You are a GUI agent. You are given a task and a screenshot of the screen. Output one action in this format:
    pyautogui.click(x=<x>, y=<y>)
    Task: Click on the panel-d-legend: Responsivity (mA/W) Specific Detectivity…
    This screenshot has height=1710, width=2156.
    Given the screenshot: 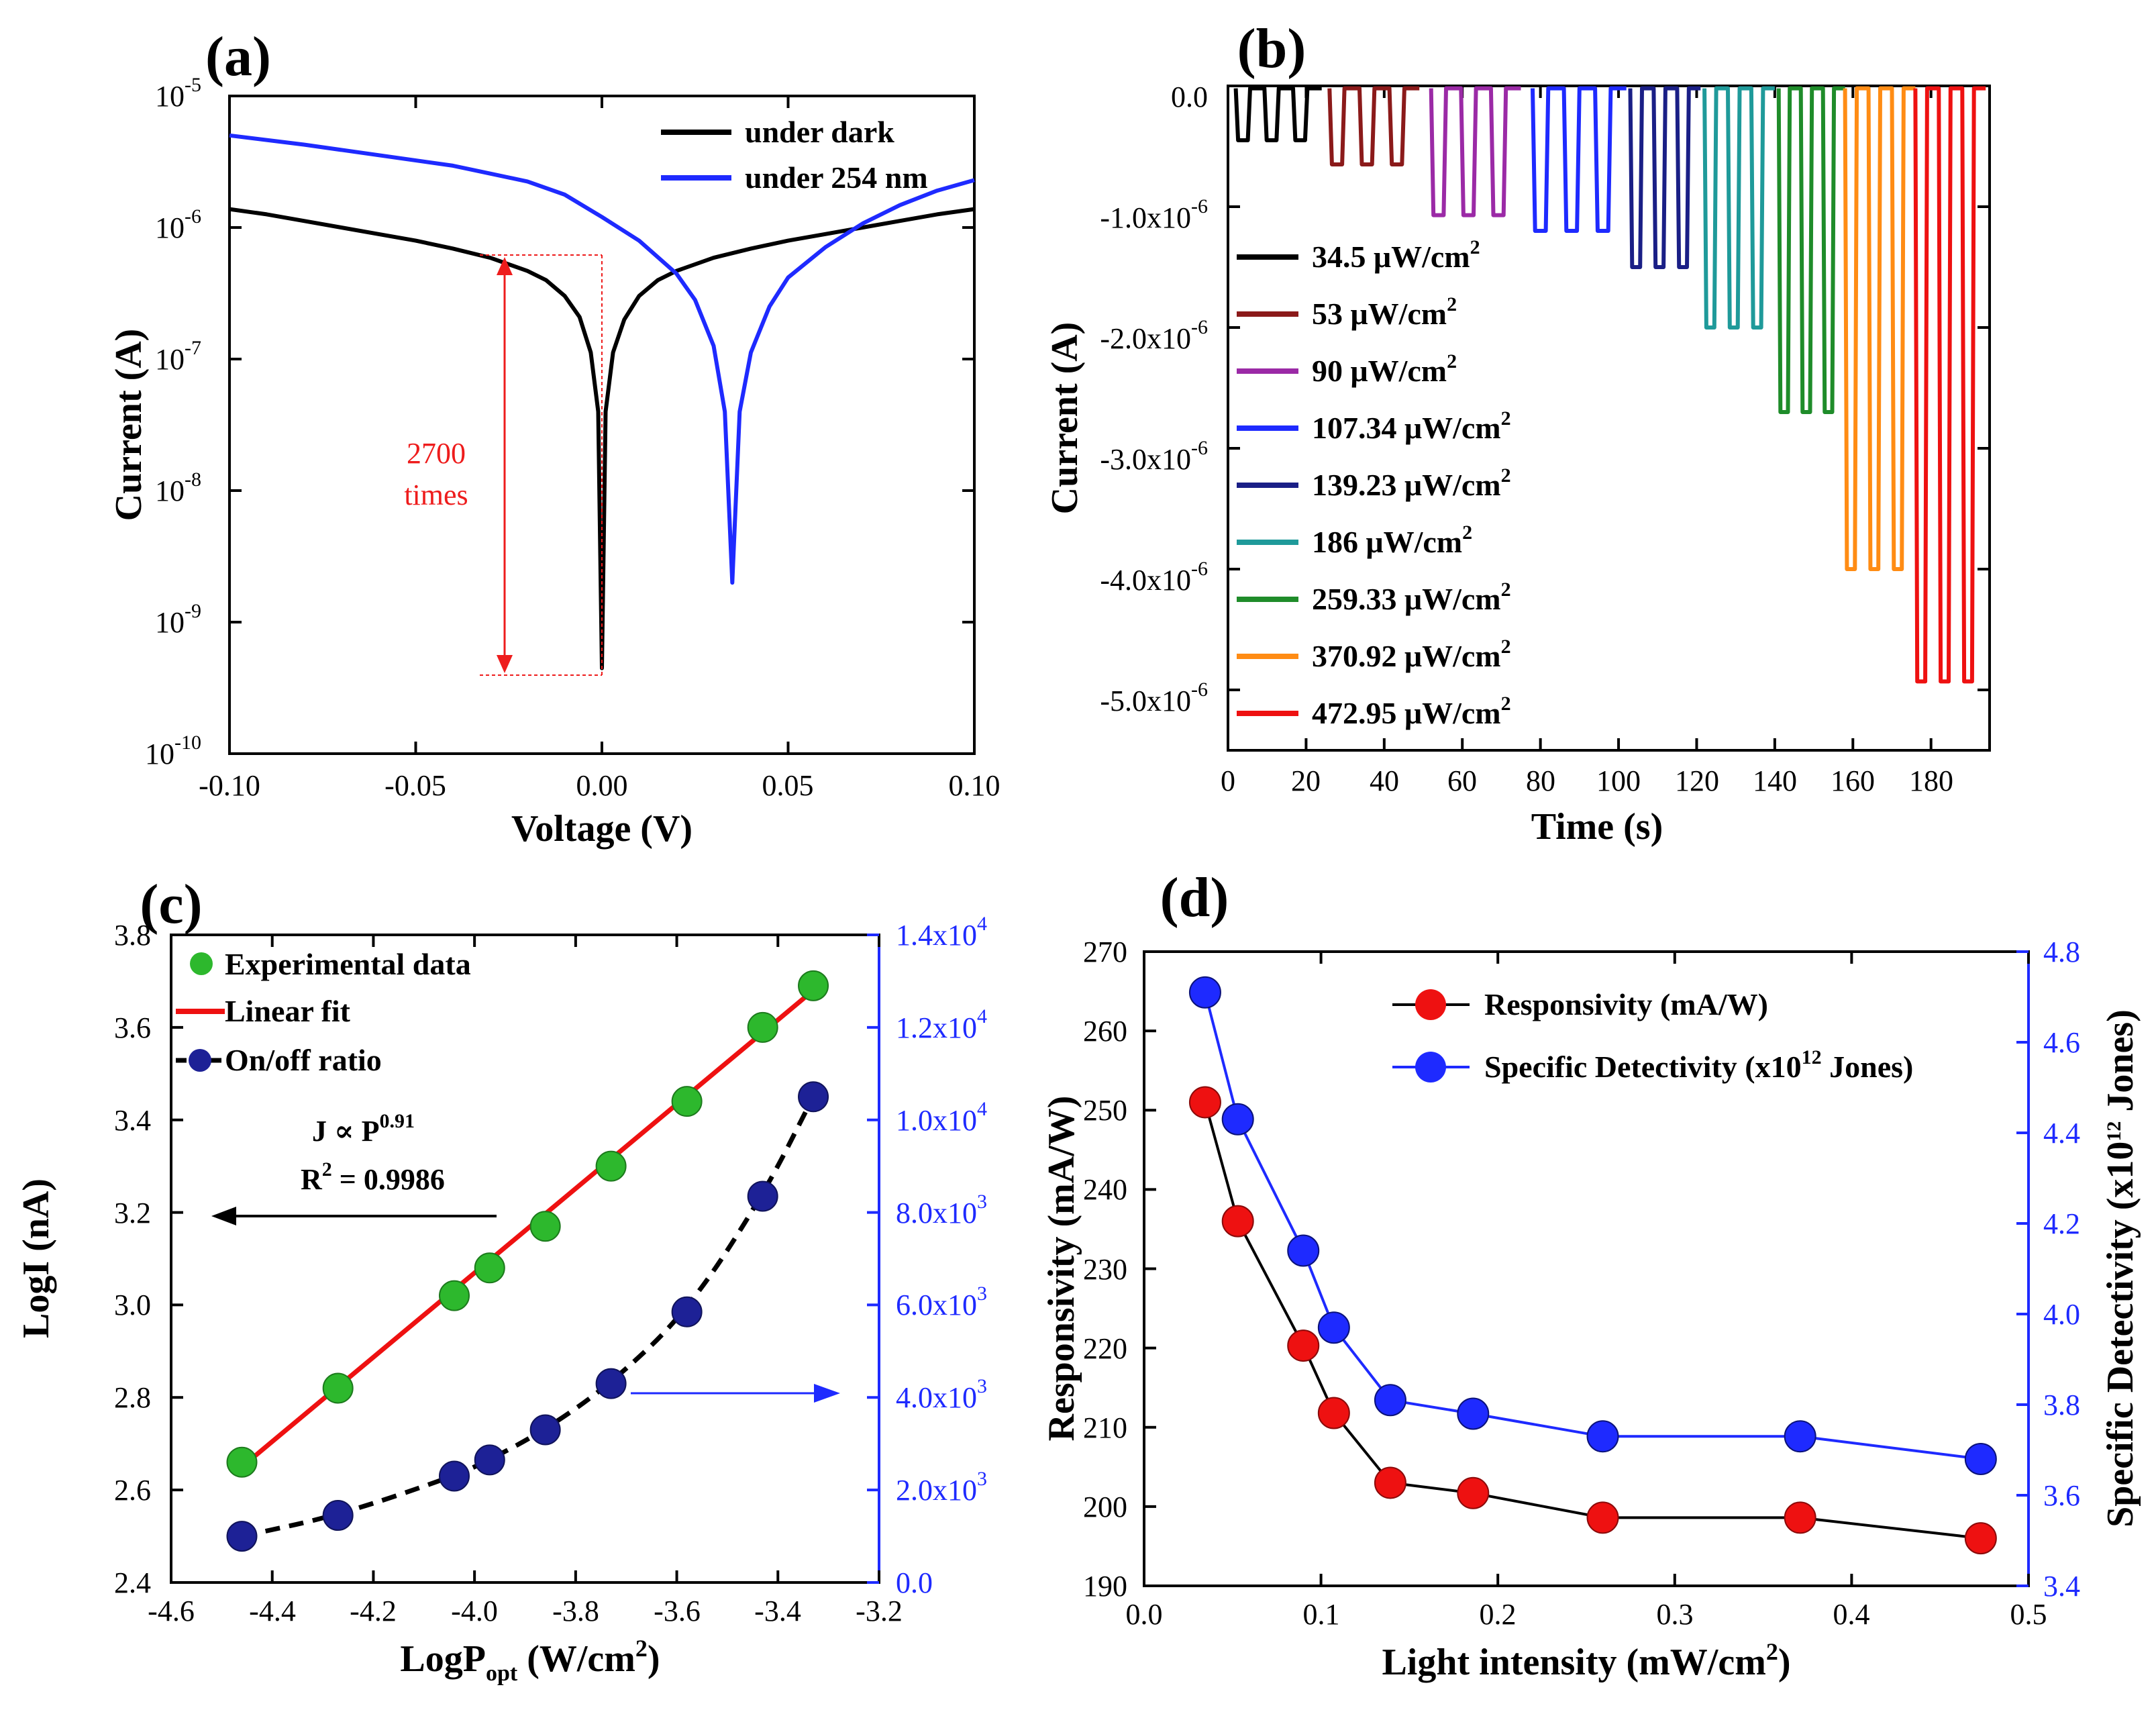 What is the action you would take?
    pyautogui.click(x=1652, y=1035)
    